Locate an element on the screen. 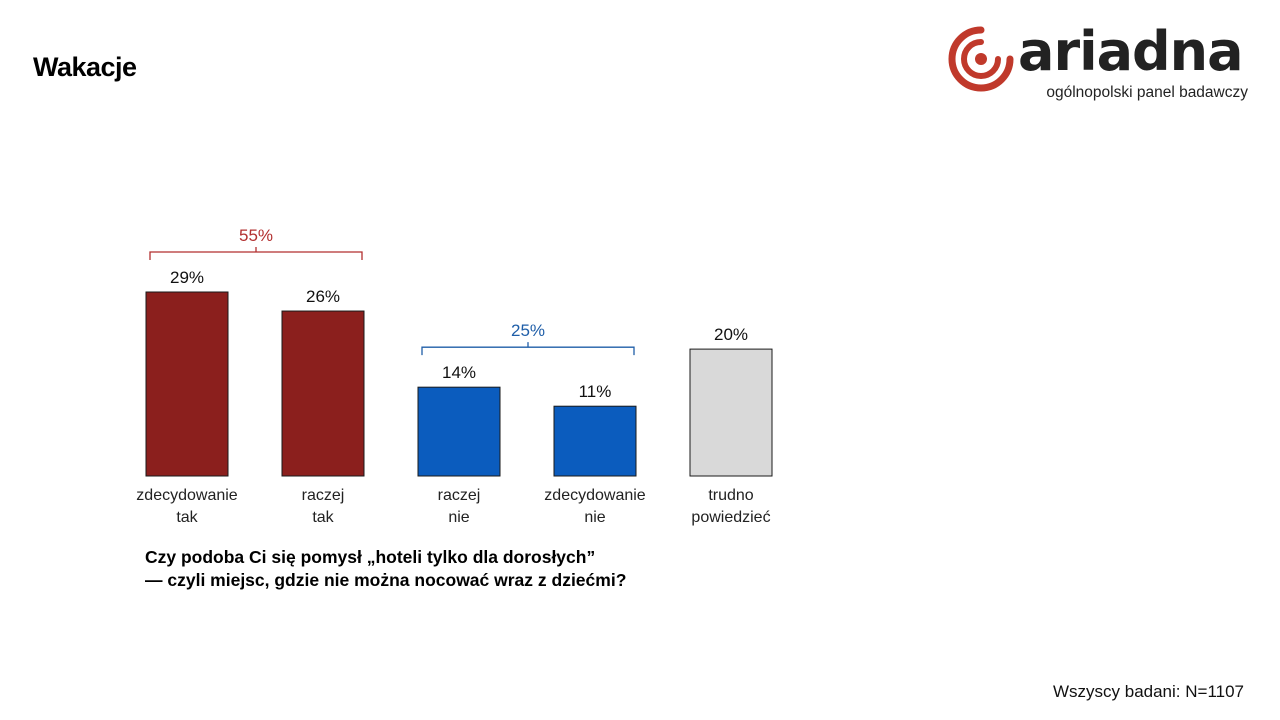 The image size is (1280, 720). category-label-2-1: nie is located at coordinates (458, 517).